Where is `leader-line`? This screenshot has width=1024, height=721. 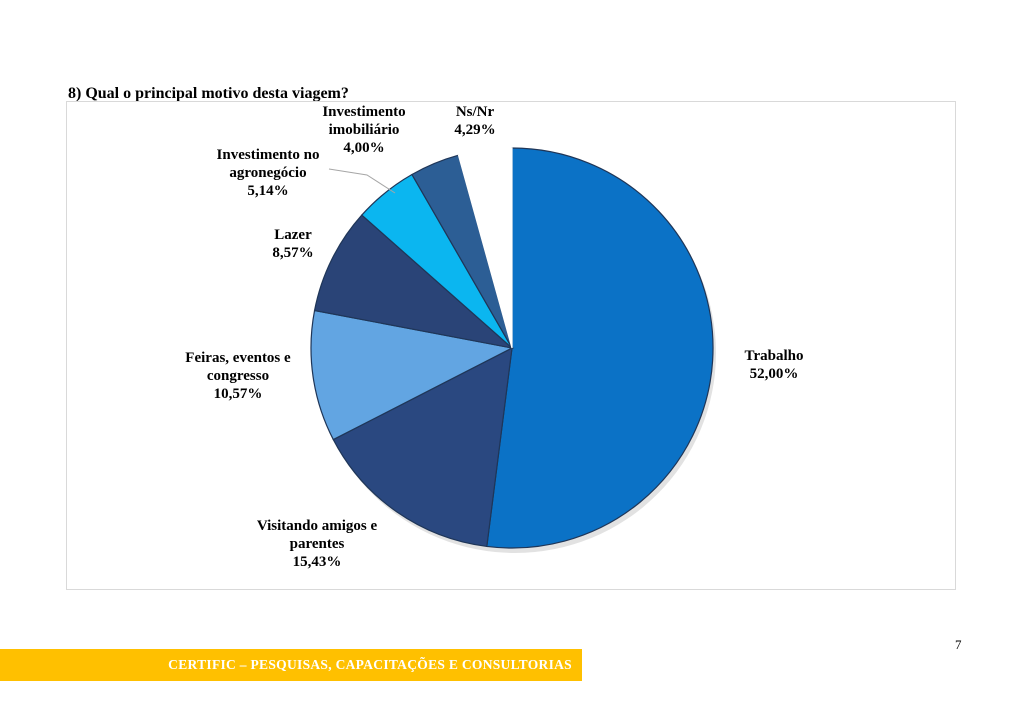 leader-line is located at coordinates (362, 181).